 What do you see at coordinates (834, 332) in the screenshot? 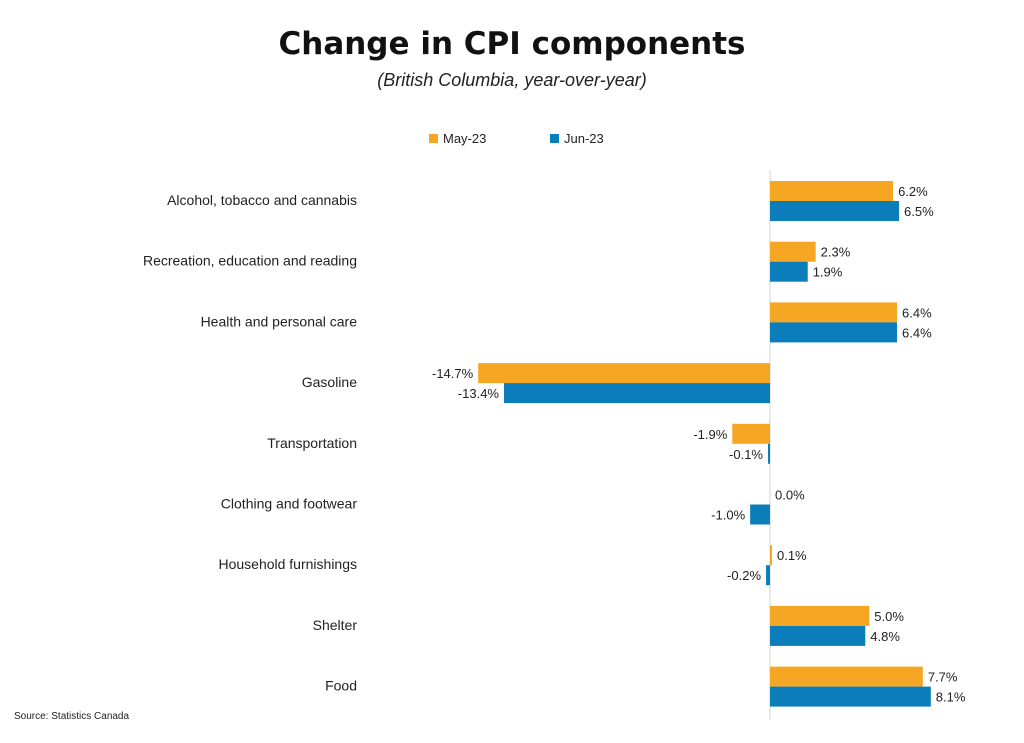
I see `bar-jun23-health-and-personal-care` at bounding box center [834, 332].